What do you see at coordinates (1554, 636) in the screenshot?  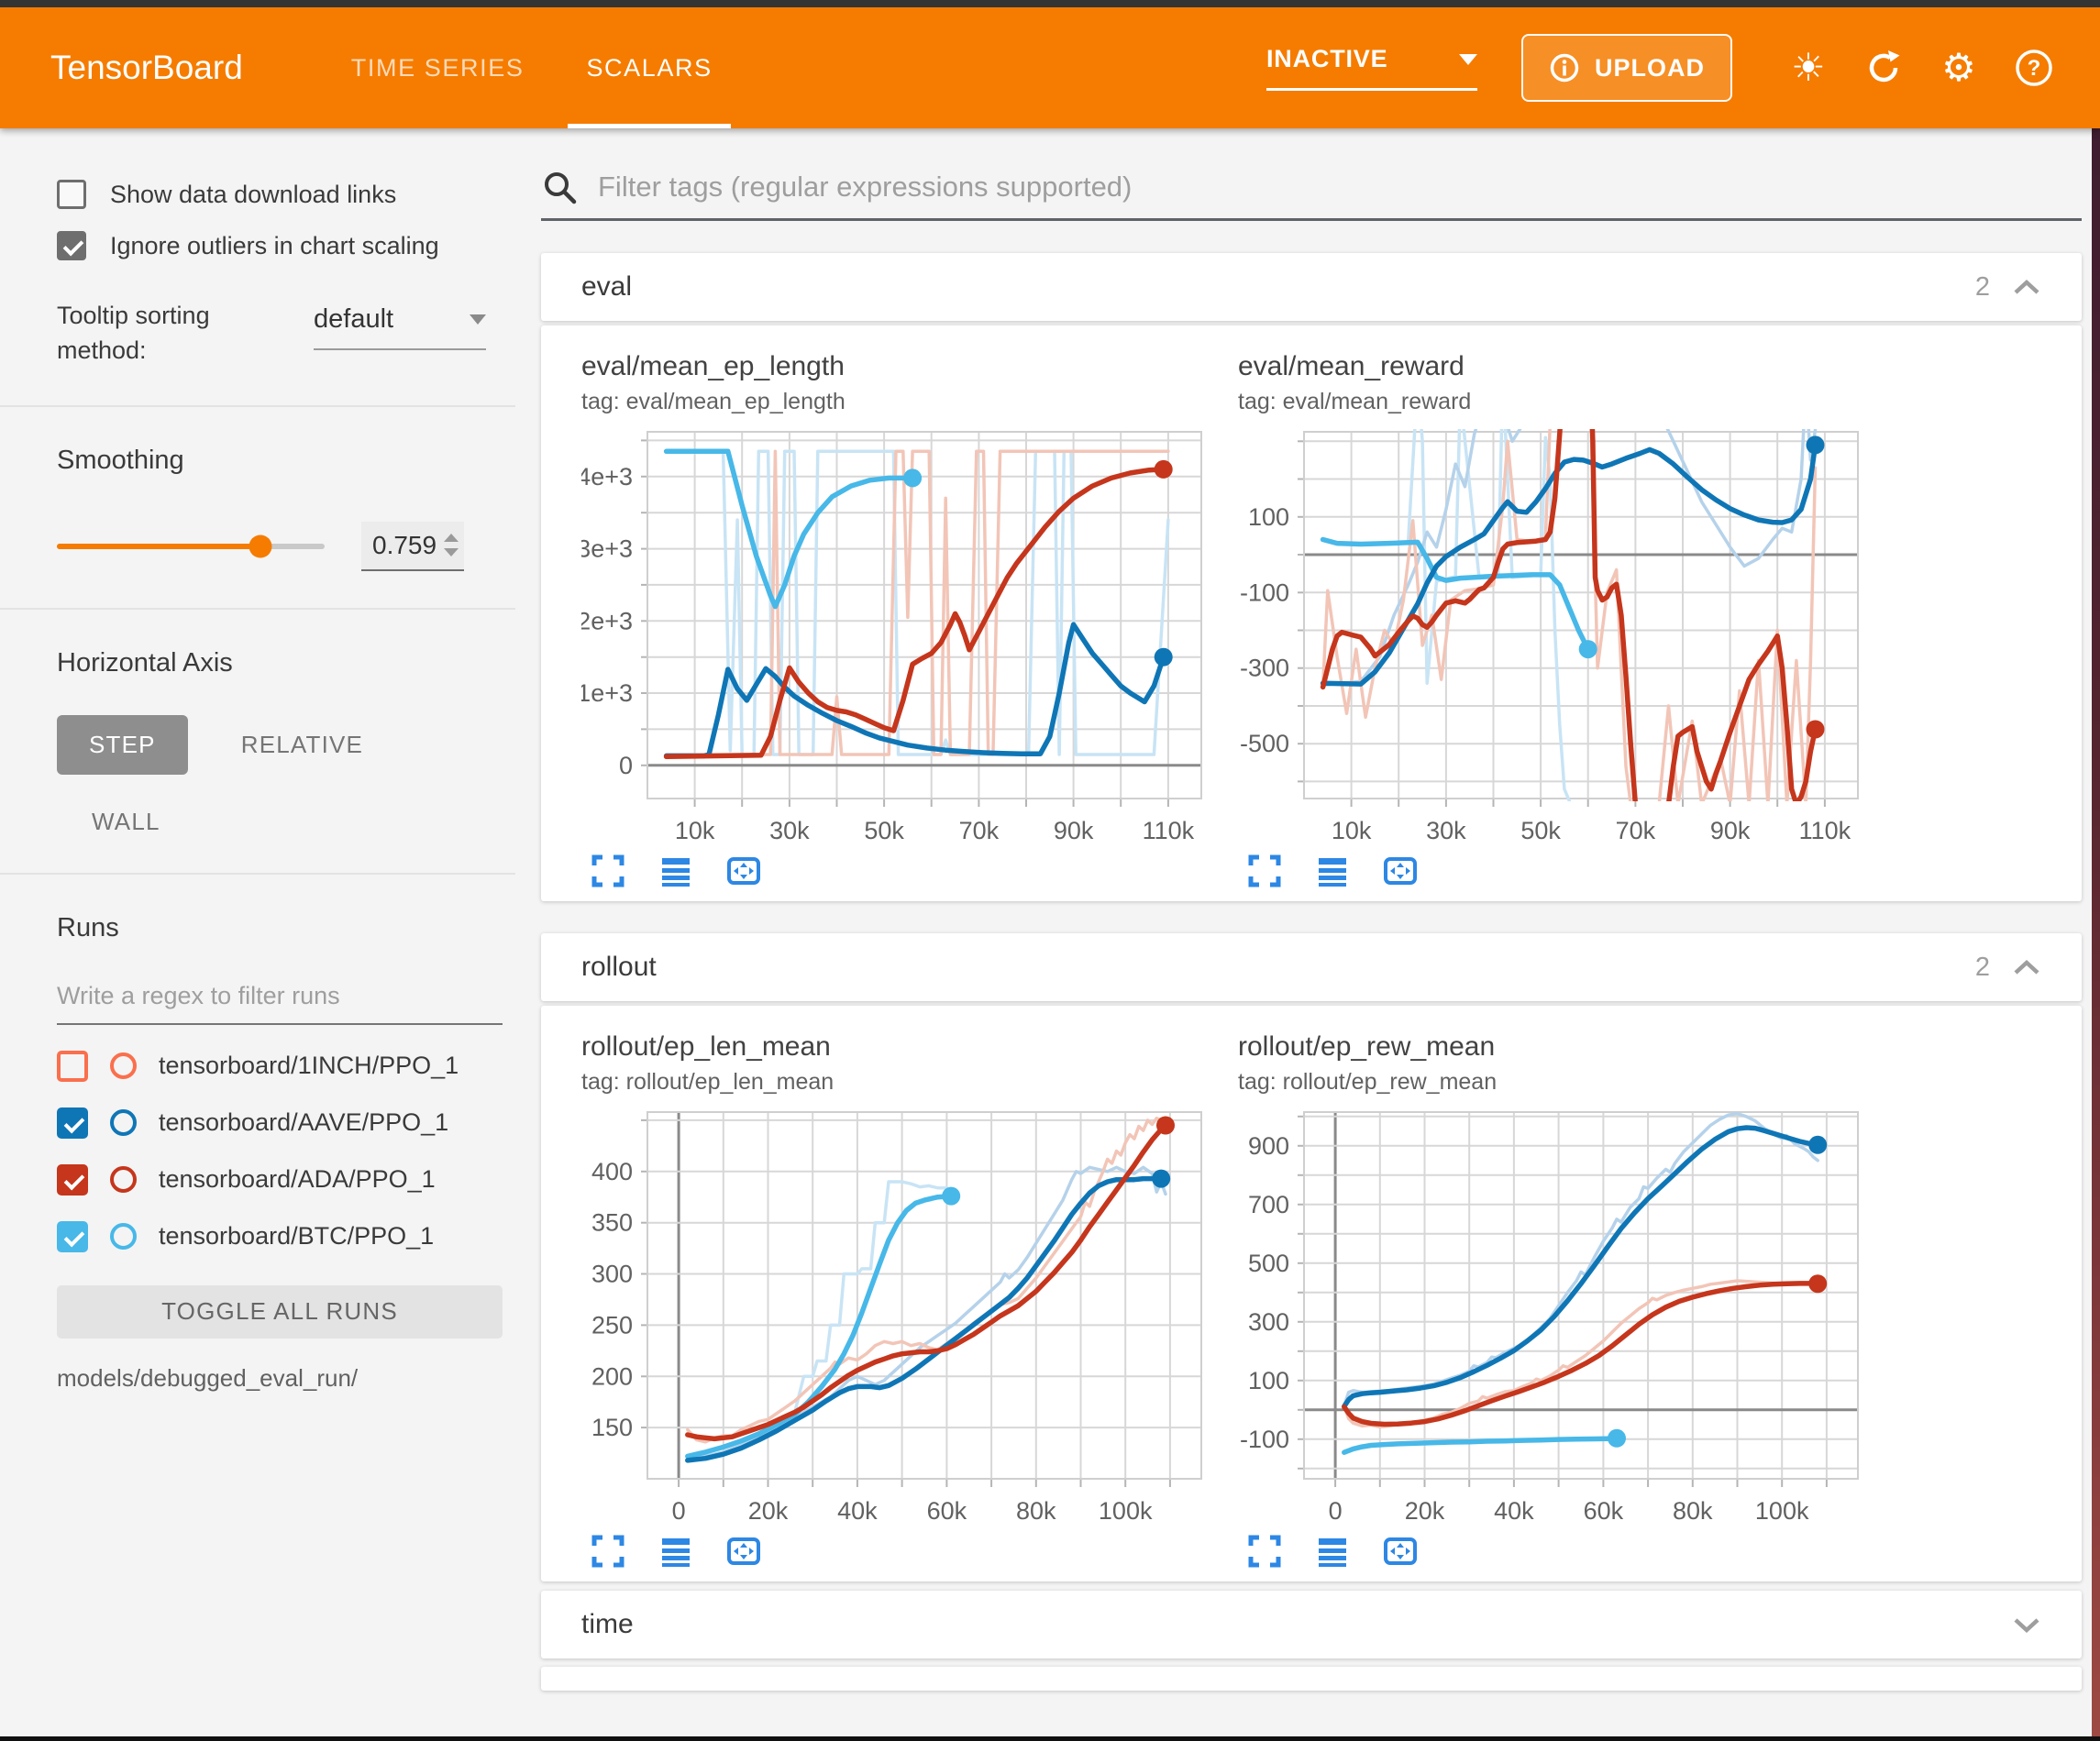 I see `line-chart: 10k 30k 50k 70k 90k 110k 100 -100 -300 -500` at bounding box center [1554, 636].